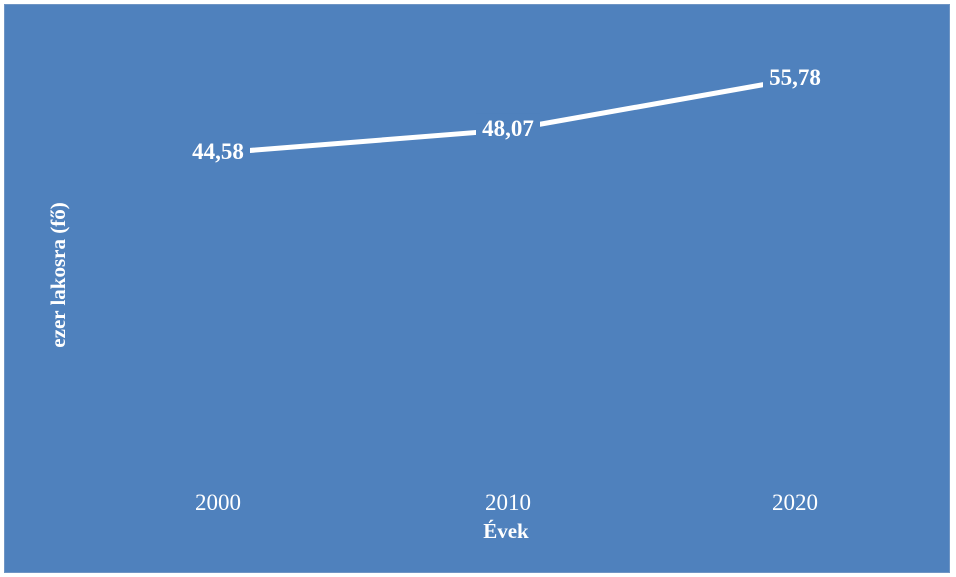 The width and height of the screenshot is (956, 577). I want to click on data-label-2010: 48,07, so click(508, 128).